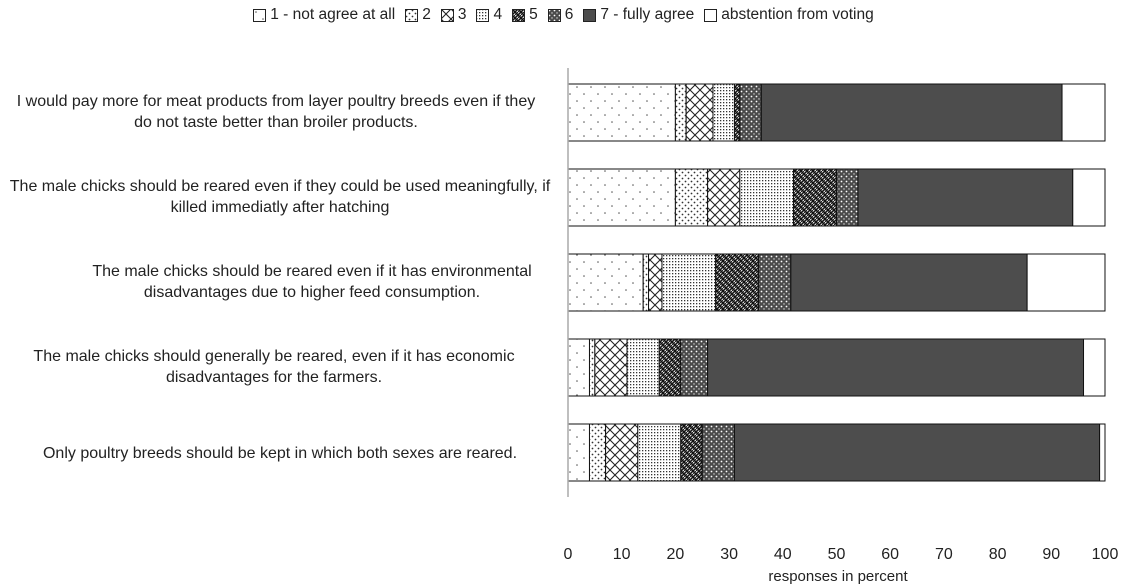  What do you see at coordinates (775, 282) in the screenshot?
I see `bar-segment-cat3-series6` at bounding box center [775, 282].